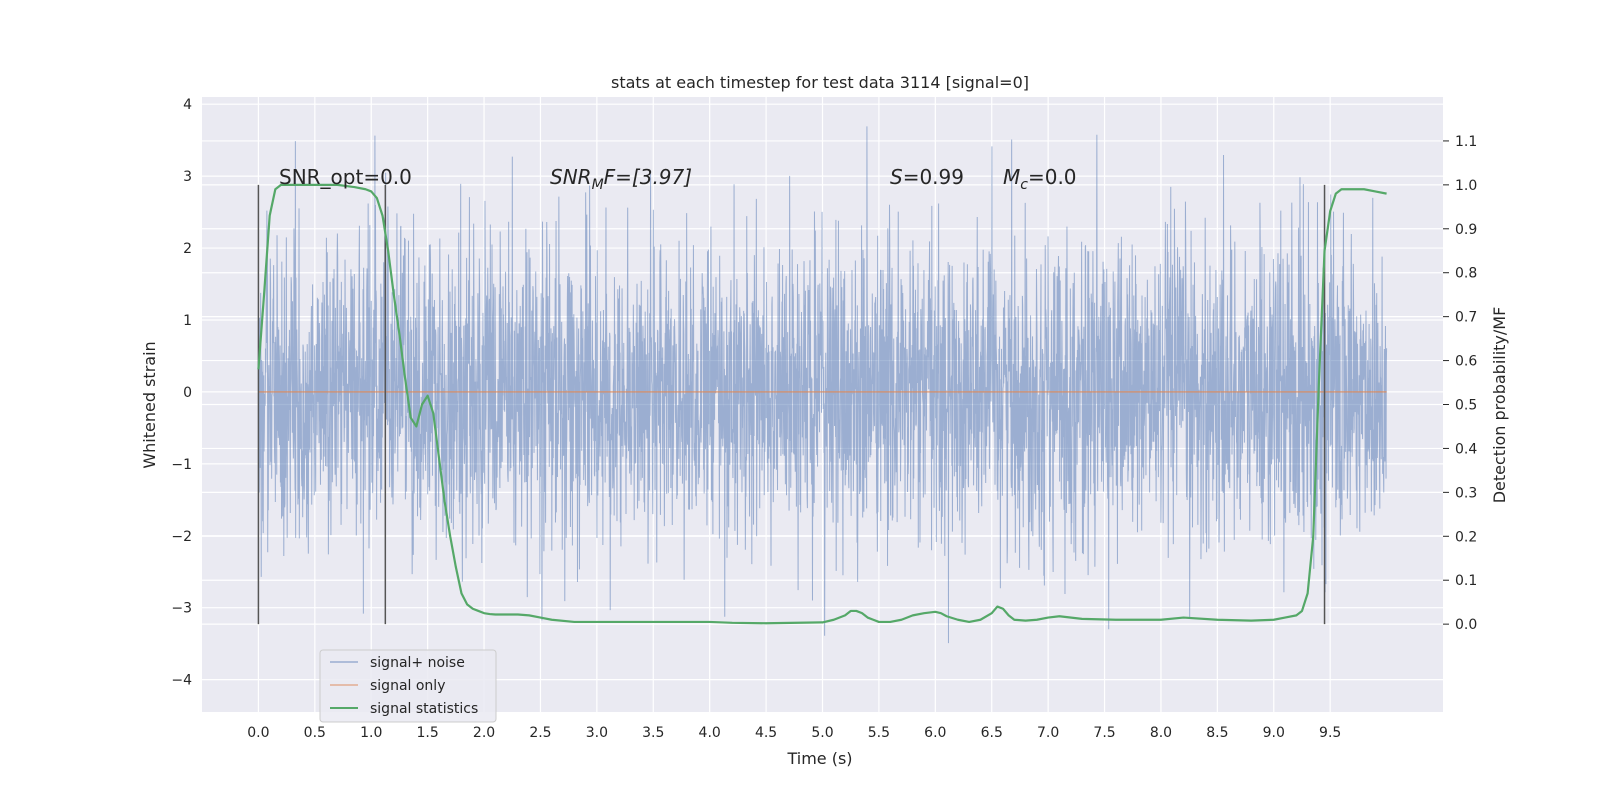 The image size is (1600, 800). I want to click on x-tick-label: 2.0, so click(484, 733).